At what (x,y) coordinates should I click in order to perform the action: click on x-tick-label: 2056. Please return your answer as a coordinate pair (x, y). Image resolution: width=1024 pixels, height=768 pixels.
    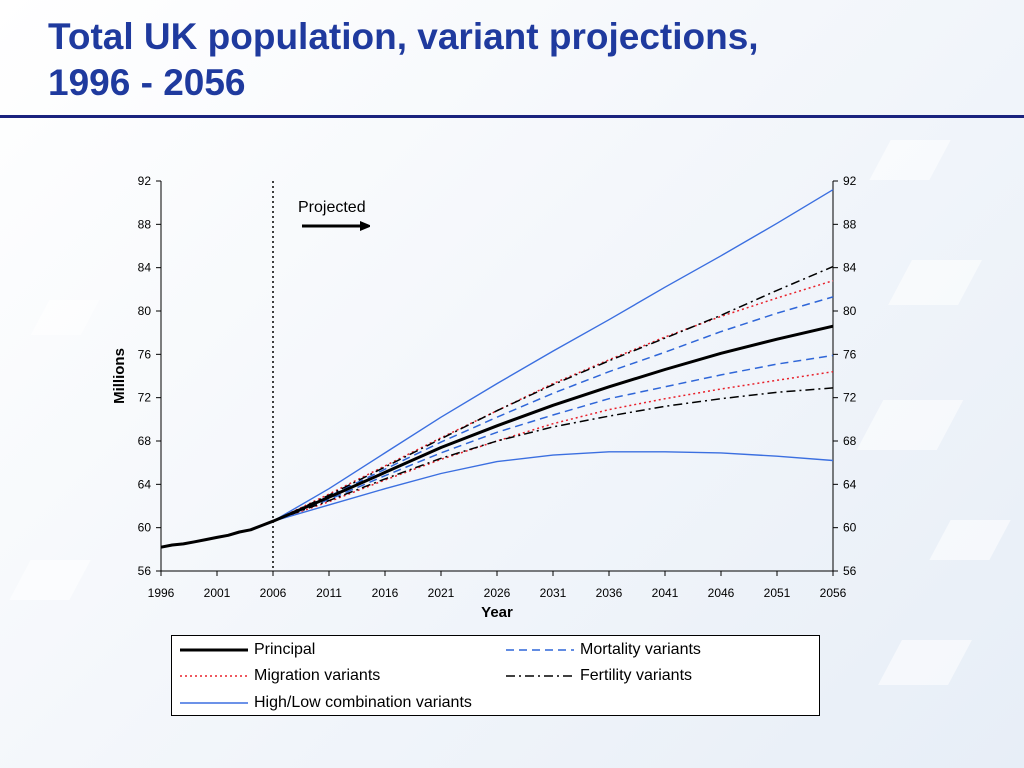
    Looking at the image, I should click on (833, 593).